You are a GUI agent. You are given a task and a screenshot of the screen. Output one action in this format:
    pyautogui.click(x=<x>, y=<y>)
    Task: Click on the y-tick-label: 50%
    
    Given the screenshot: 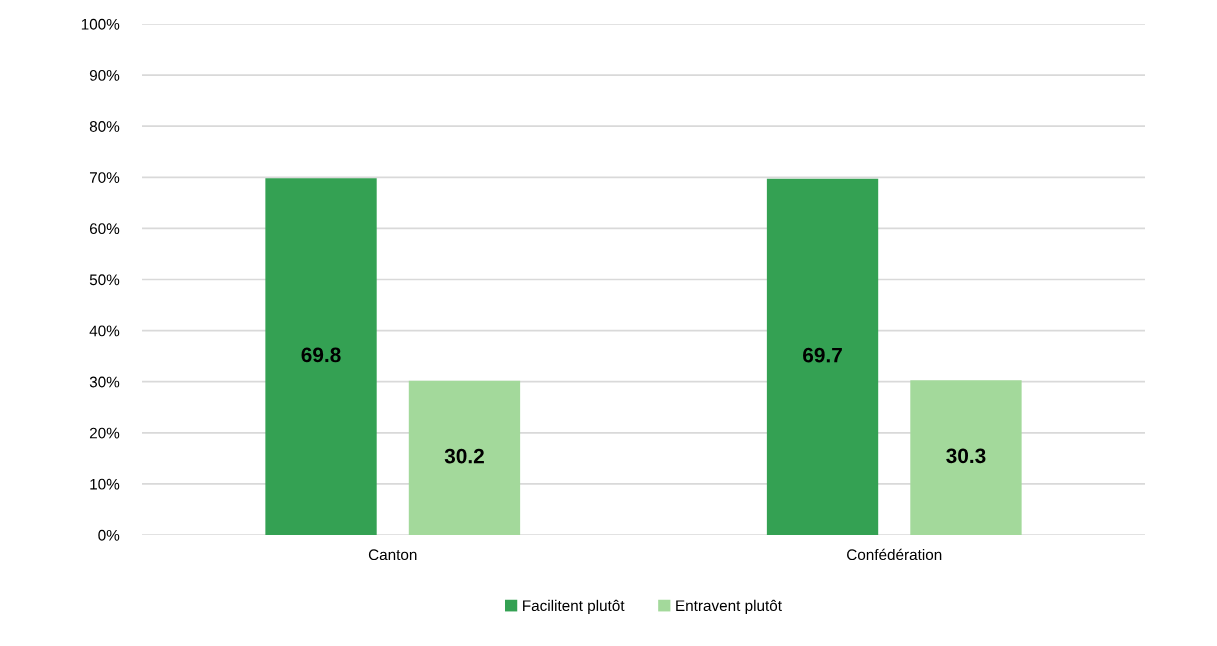 What is the action you would take?
    pyautogui.click(x=104, y=280)
    